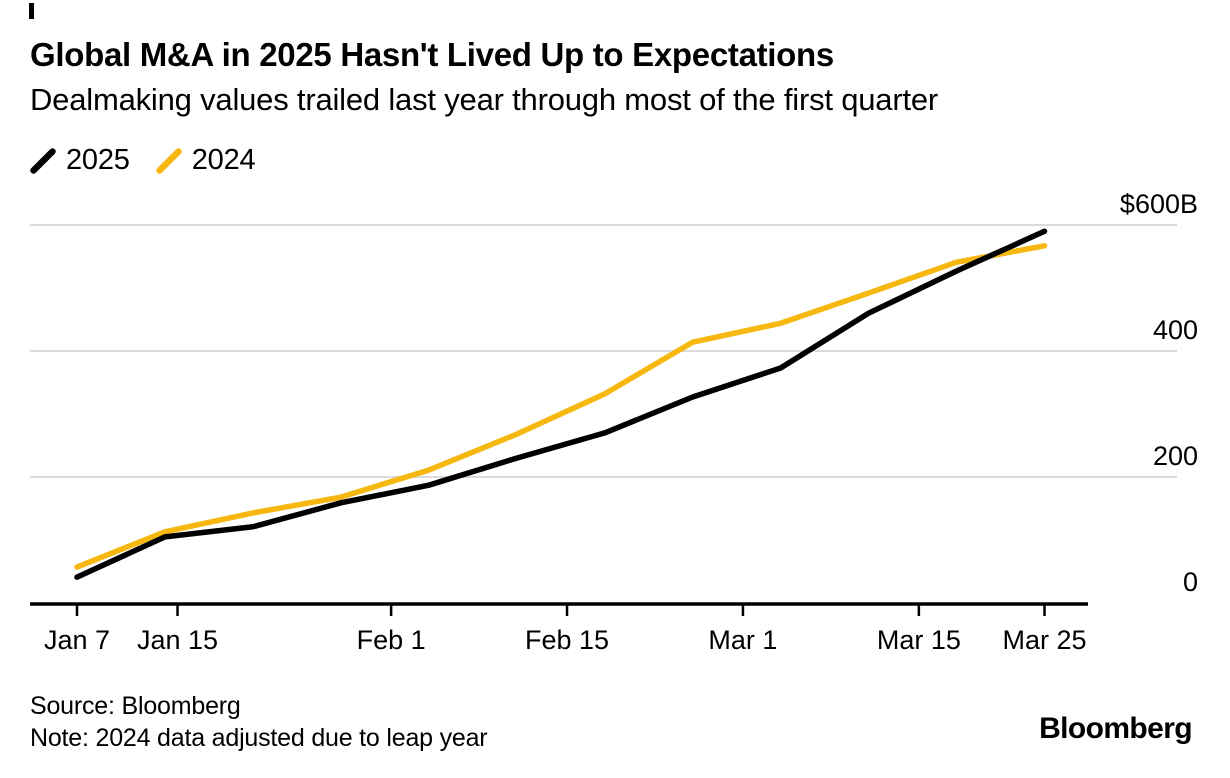  Describe the element at coordinates (919, 640) in the screenshot. I see `x-axis-label: Mar 15` at that location.